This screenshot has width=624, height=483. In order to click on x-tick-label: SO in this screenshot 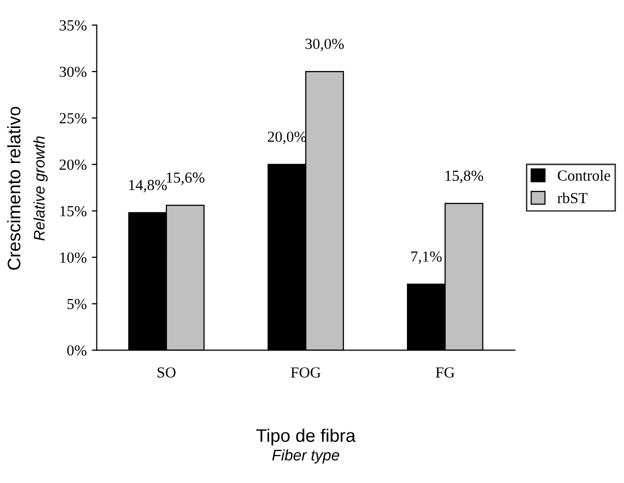, I will do `click(167, 372)`.